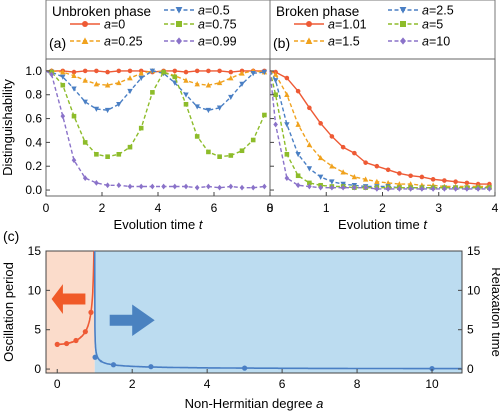  Describe the element at coordinates (347, 25) in the screenshot. I see `legend-label-0: a=1.01` at that location.